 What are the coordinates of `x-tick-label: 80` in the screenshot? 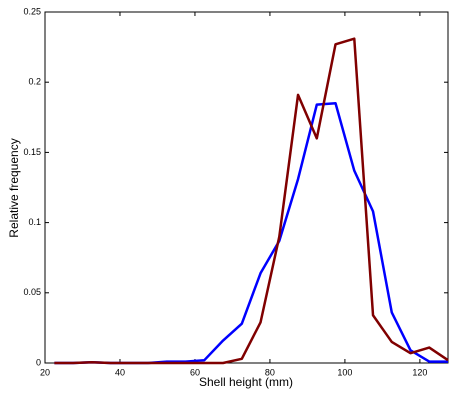 It's located at (270, 372).